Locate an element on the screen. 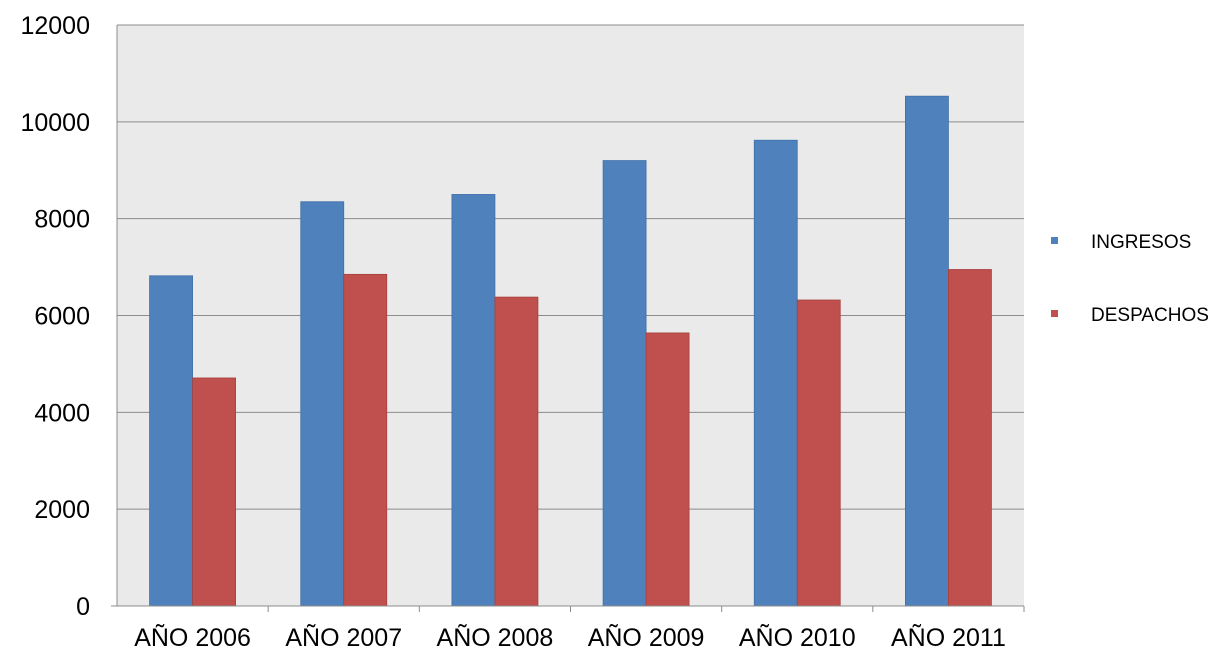 The image size is (1217, 656). y-tick-label: 4000 is located at coordinates (62, 413).